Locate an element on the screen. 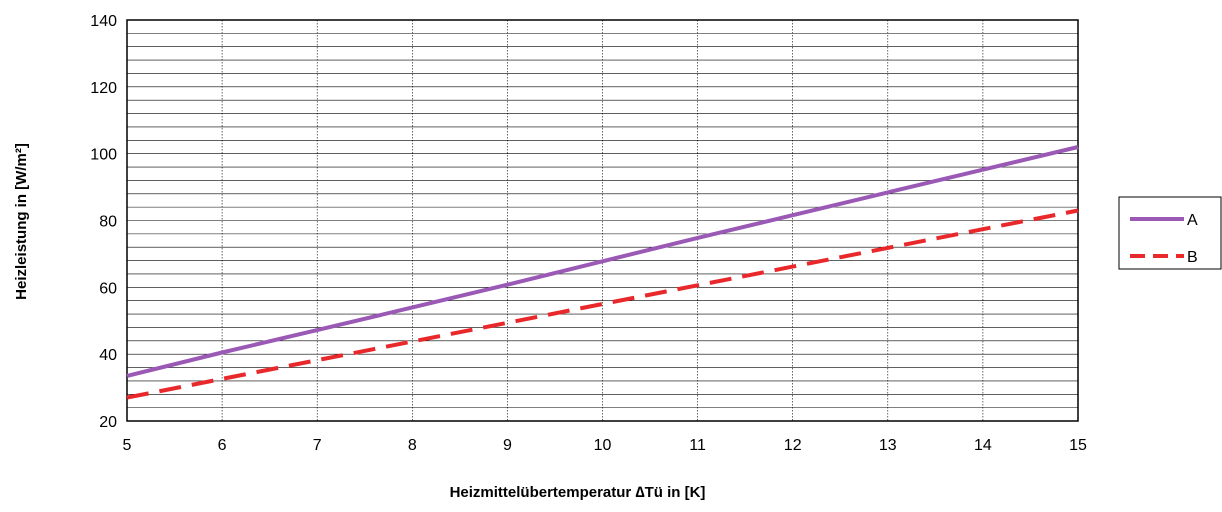 This screenshot has height=512, width=1222. y-tick-label: 60 is located at coordinates (108, 288).